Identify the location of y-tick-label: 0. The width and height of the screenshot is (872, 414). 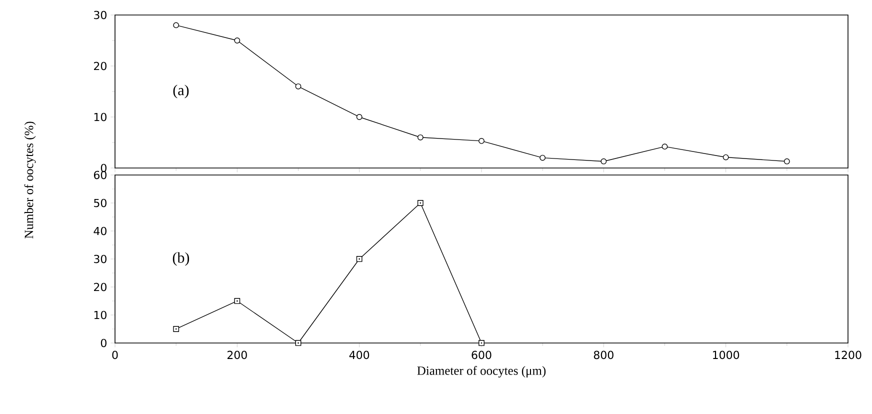
(103, 343).